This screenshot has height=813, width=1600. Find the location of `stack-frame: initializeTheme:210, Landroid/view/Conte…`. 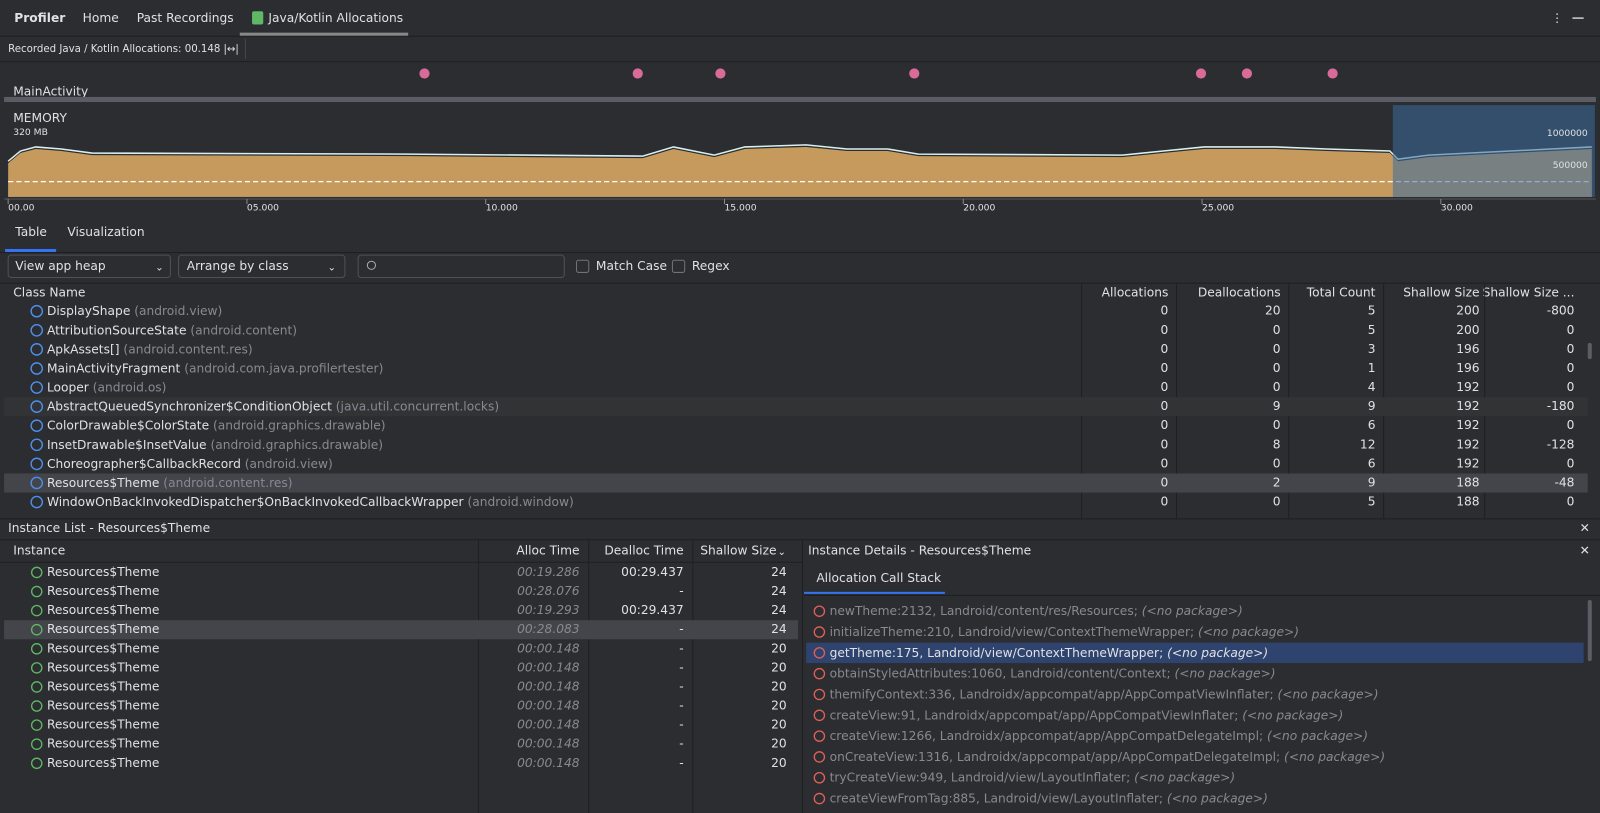

stack-frame: initializeTheme:210, Landroid/view/Conte… is located at coordinates (1064, 632).